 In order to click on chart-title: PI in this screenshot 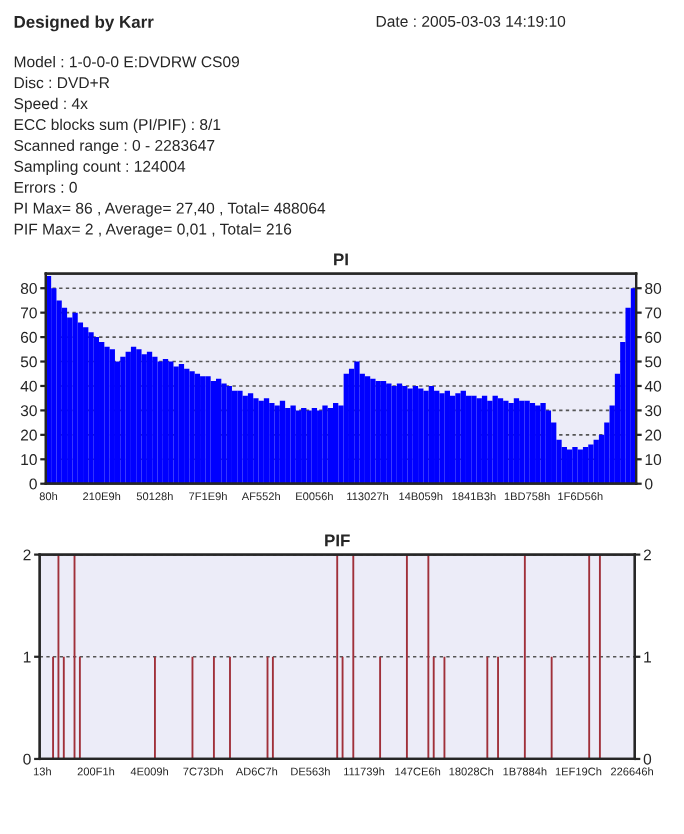, I will do `click(341, 259)`.